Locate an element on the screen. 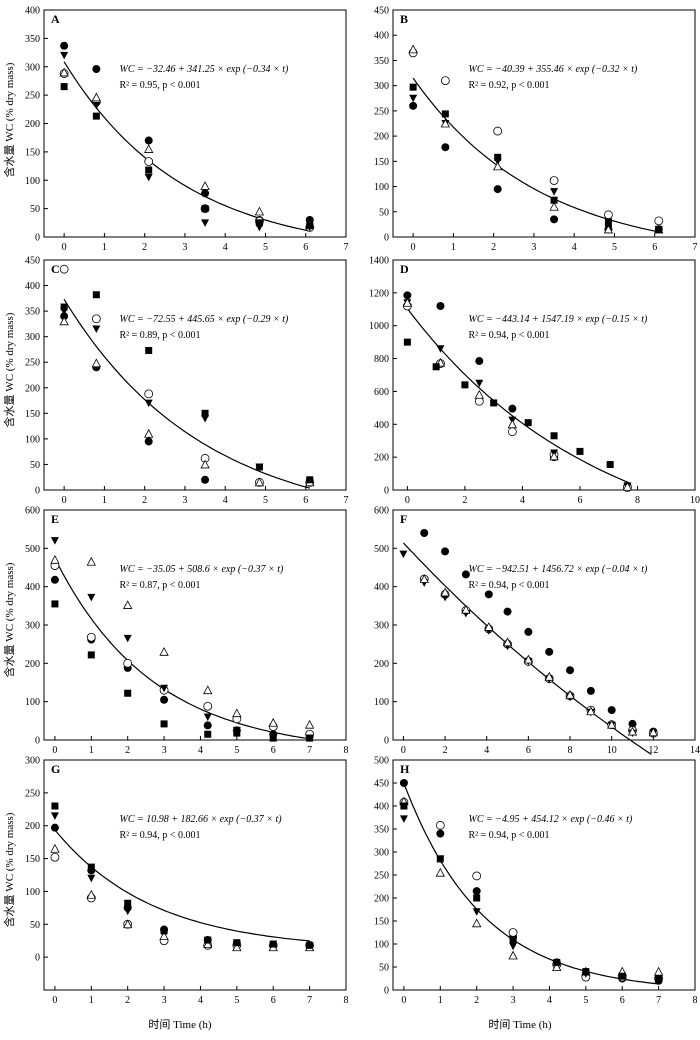 The width and height of the screenshot is (700, 1040). y-tick-label: 200 is located at coordinates (32, 664).